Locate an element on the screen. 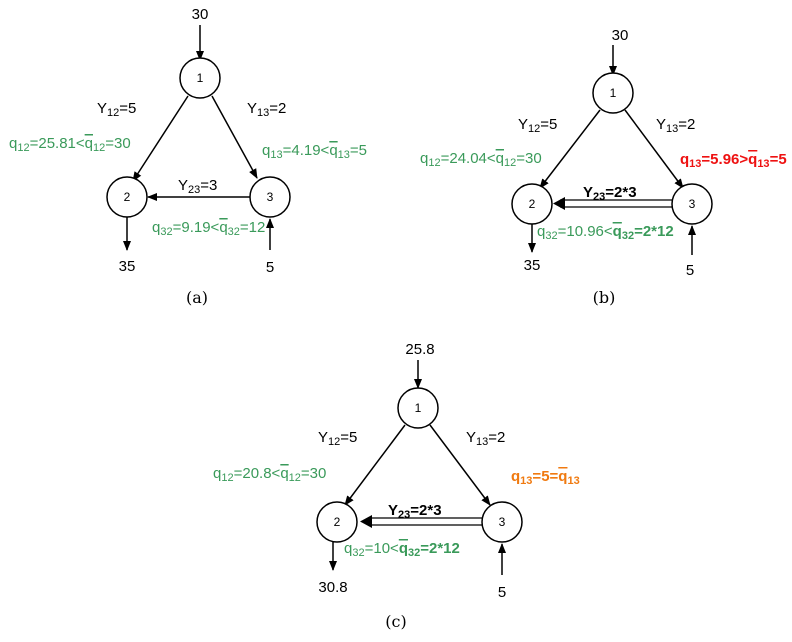  outflow-node2-label: 30.8 is located at coordinates (332, 587).